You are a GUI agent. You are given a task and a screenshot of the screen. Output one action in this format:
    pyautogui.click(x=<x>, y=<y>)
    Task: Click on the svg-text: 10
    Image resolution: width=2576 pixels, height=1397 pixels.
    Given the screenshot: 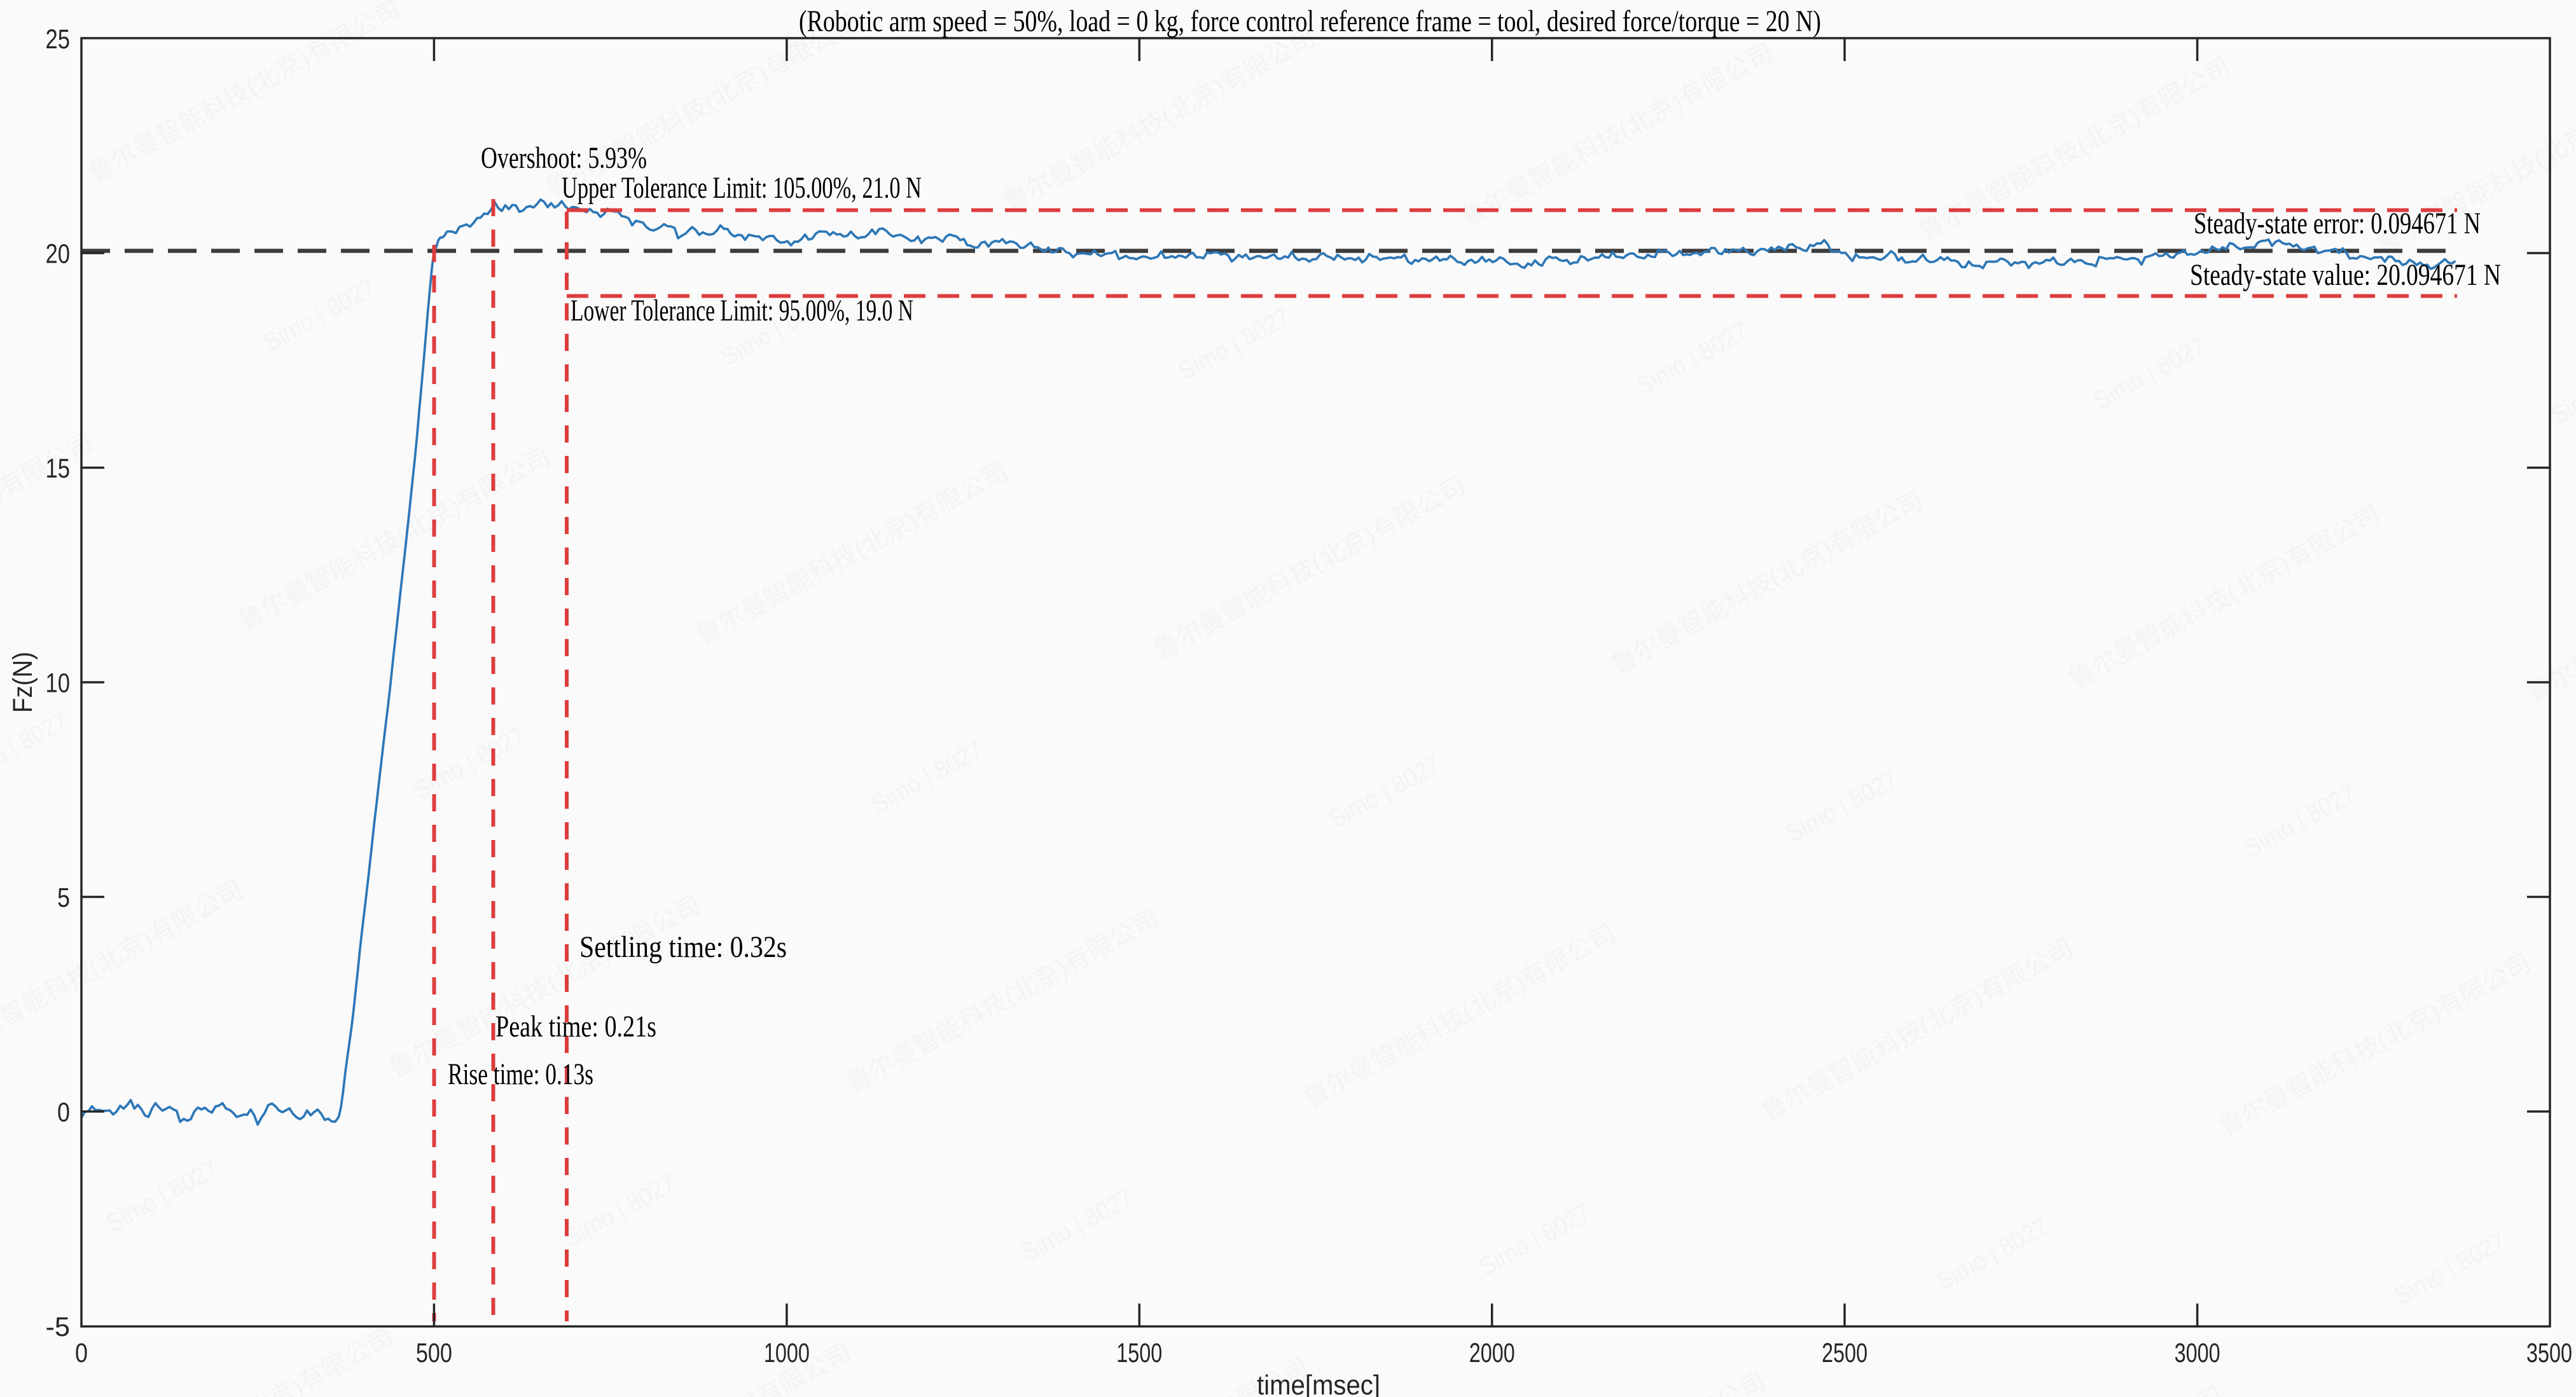 What is the action you would take?
    pyautogui.click(x=58, y=683)
    